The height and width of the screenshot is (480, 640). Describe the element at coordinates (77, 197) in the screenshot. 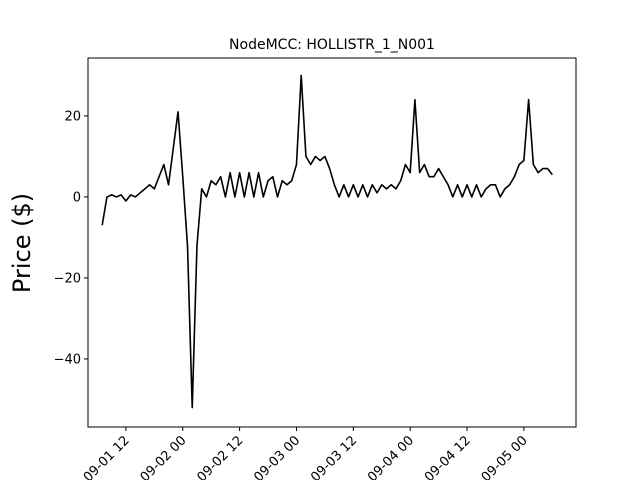

I see `y-tick-label: 0` at that location.